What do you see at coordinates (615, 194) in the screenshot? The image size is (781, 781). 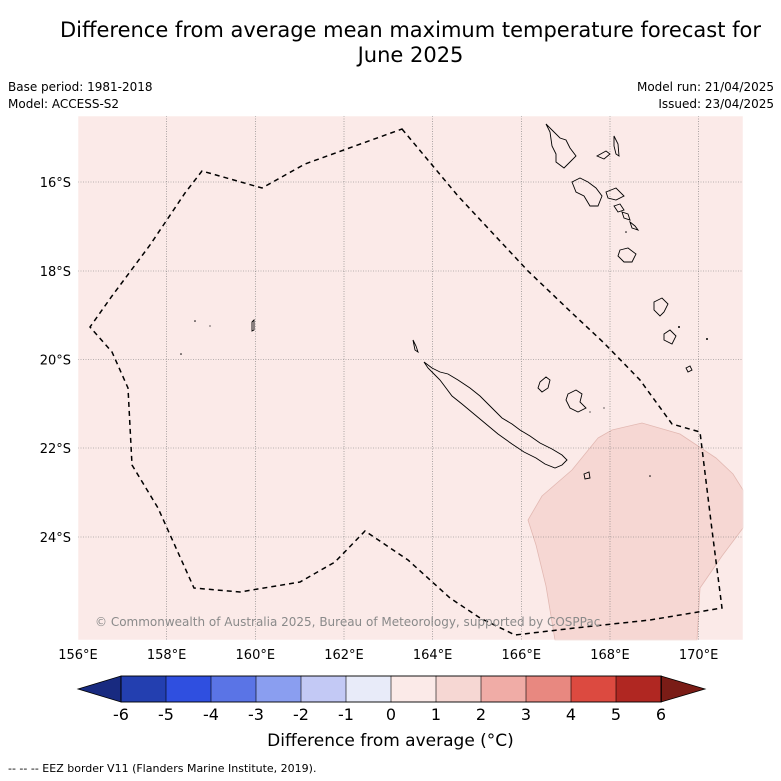 I see `island-ambrym` at bounding box center [615, 194].